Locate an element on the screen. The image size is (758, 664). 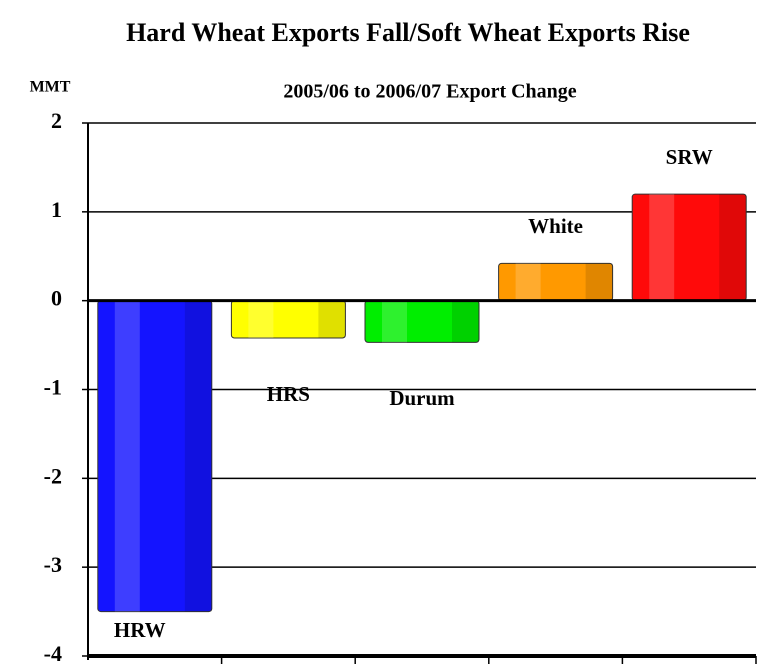
y-tick-label: -1 is located at coordinates (53, 387).